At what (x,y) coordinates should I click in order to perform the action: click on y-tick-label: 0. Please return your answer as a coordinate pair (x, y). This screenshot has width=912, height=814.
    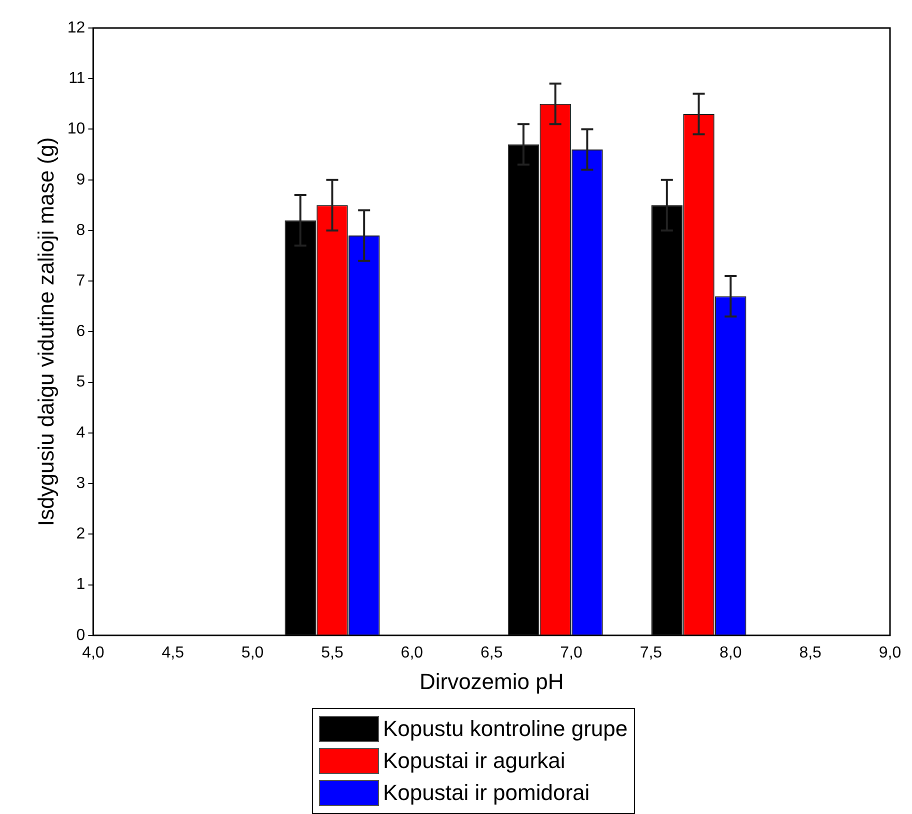
    Looking at the image, I should click on (81, 635).